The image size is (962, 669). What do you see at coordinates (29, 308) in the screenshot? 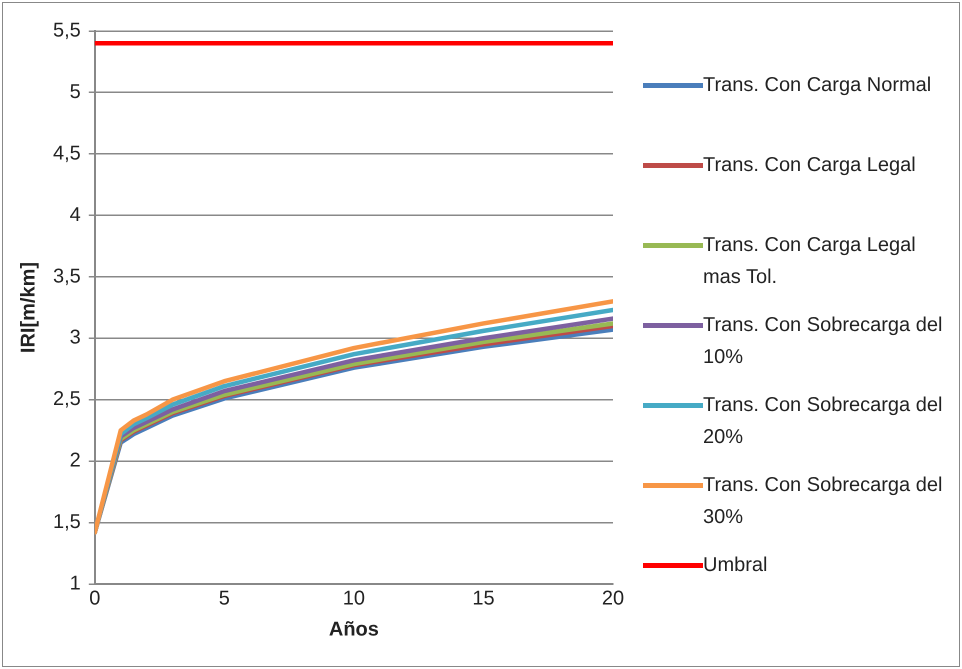
I see `y-axis-title: IRI[m/km]` at bounding box center [29, 308].